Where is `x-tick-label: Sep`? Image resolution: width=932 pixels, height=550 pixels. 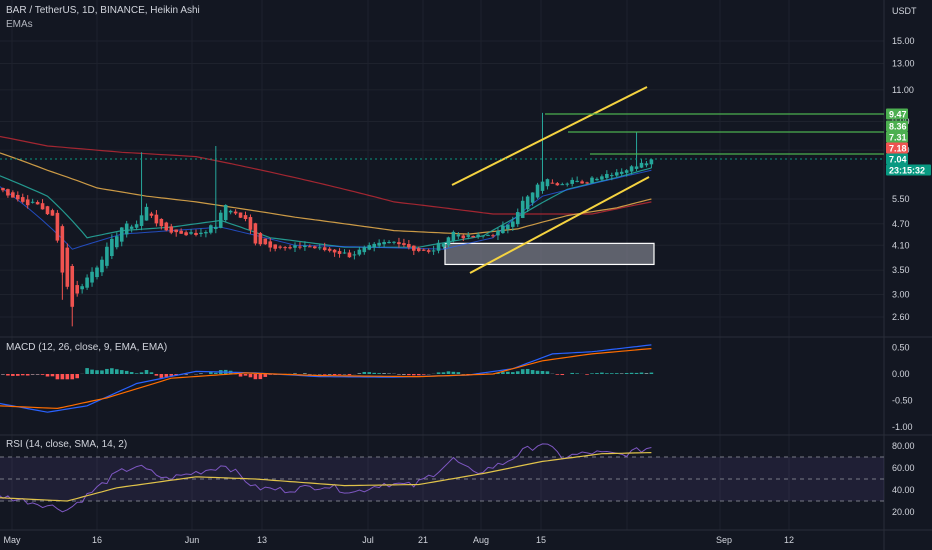
x-tick-label: Sep is located at coordinates (724, 540).